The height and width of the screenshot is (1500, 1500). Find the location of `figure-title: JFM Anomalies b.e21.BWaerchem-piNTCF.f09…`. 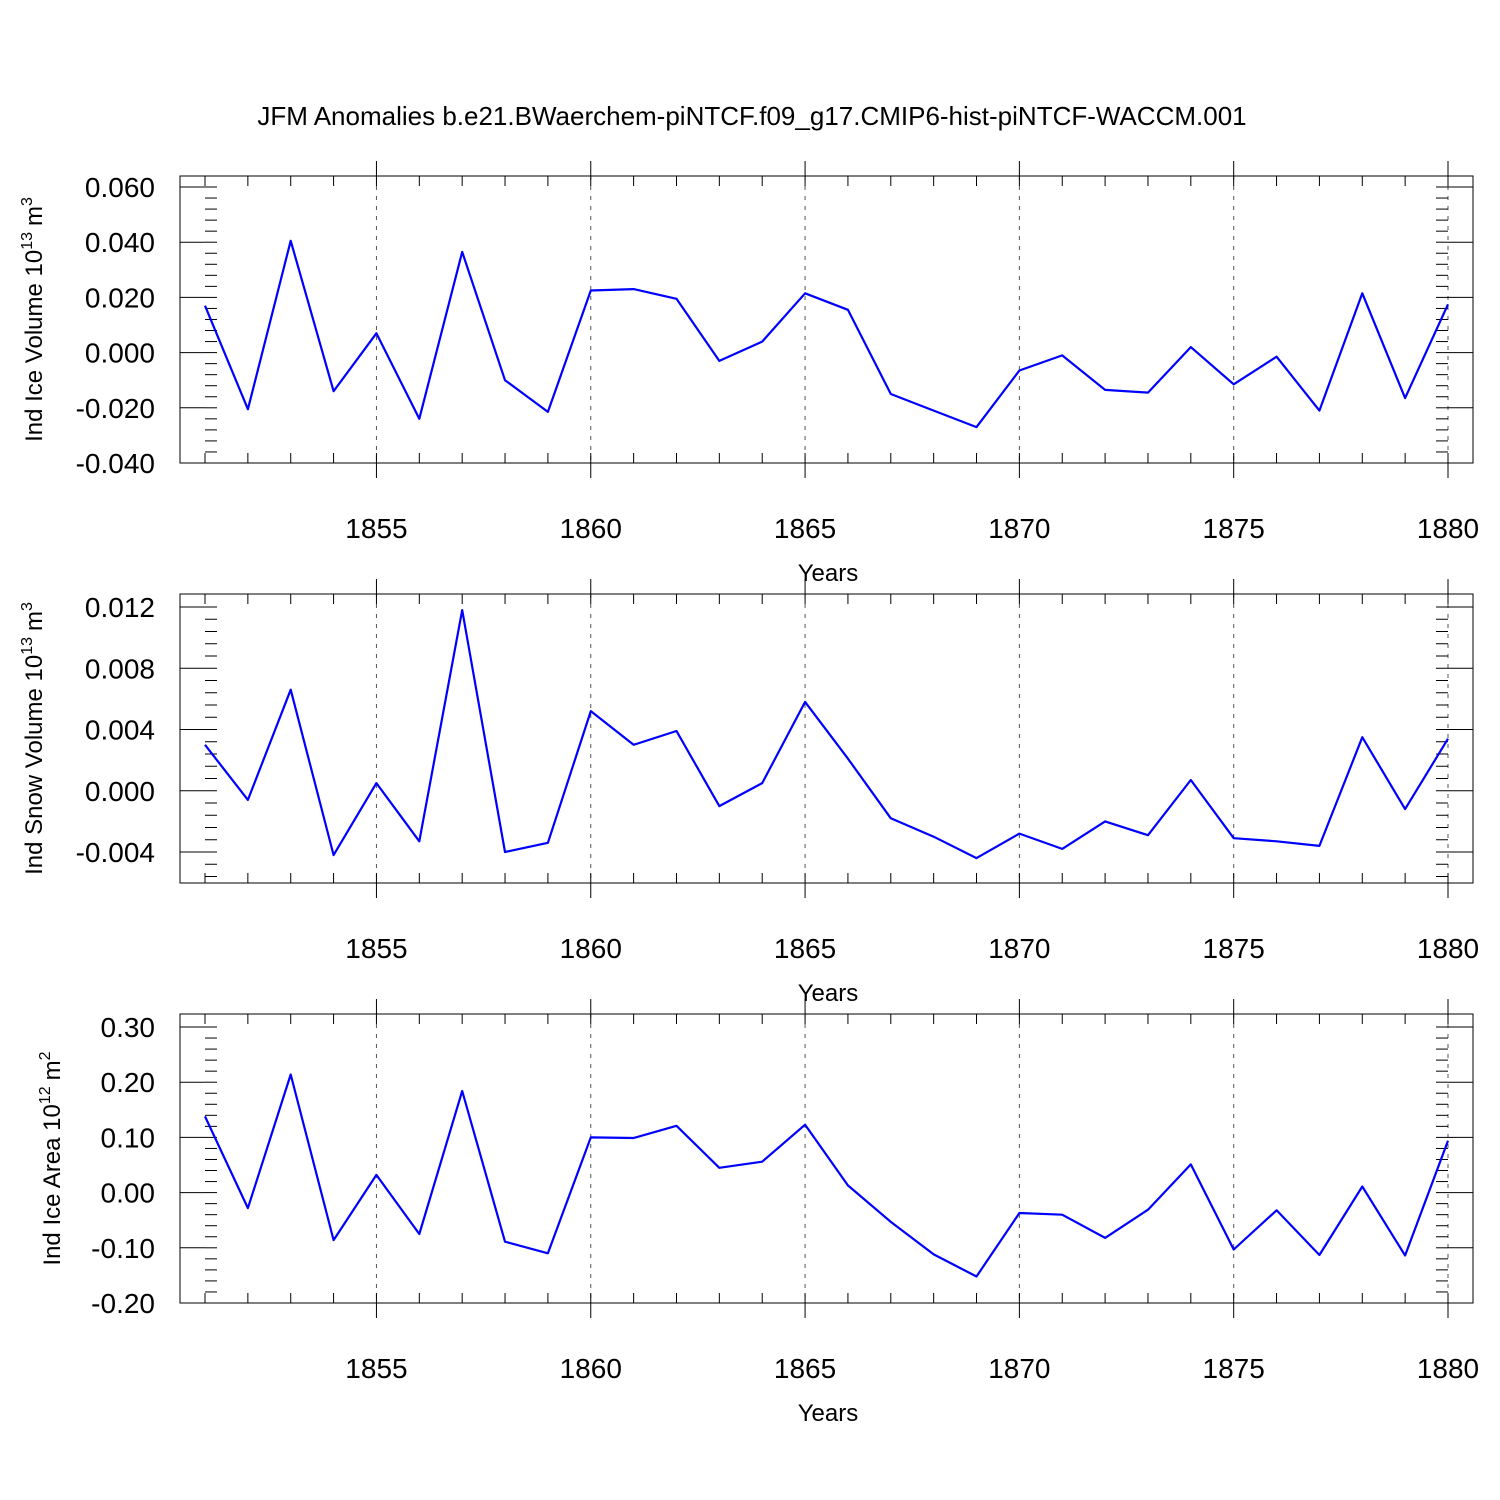

figure-title: JFM Anomalies b.e21.BWaerchem-piNTCF.f09… is located at coordinates (751, 116).